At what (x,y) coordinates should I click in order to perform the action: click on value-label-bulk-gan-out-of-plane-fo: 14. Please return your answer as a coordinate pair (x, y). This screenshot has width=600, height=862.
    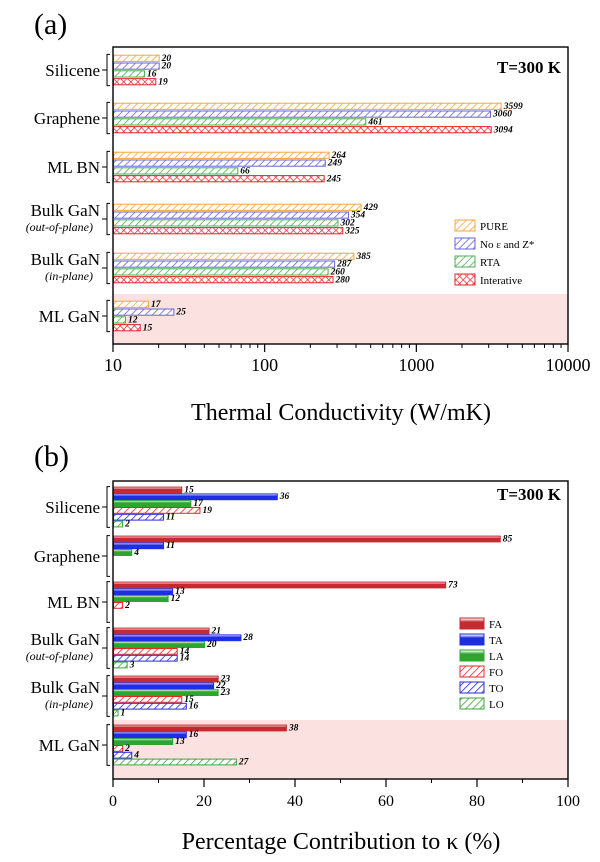
    Looking at the image, I should click on (185, 652).